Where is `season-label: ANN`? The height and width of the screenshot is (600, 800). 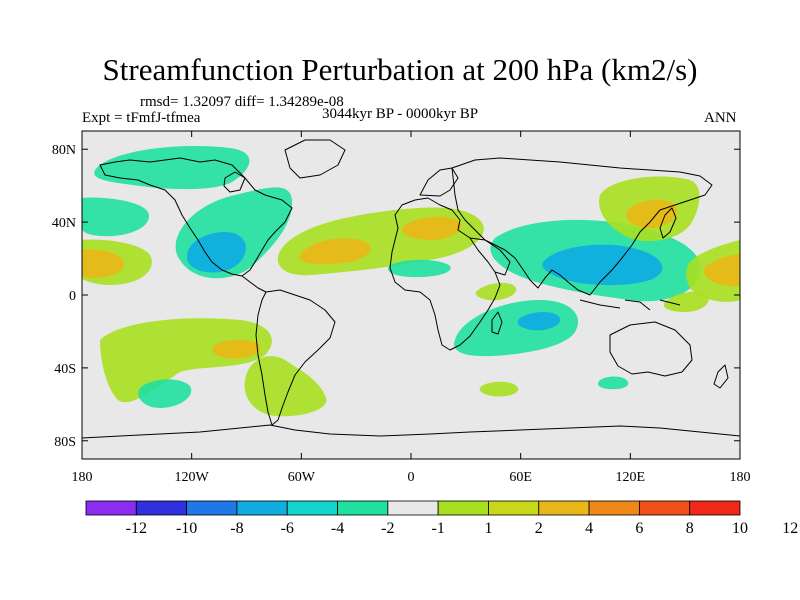
season-label: ANN is located at coordinates (720, 118).